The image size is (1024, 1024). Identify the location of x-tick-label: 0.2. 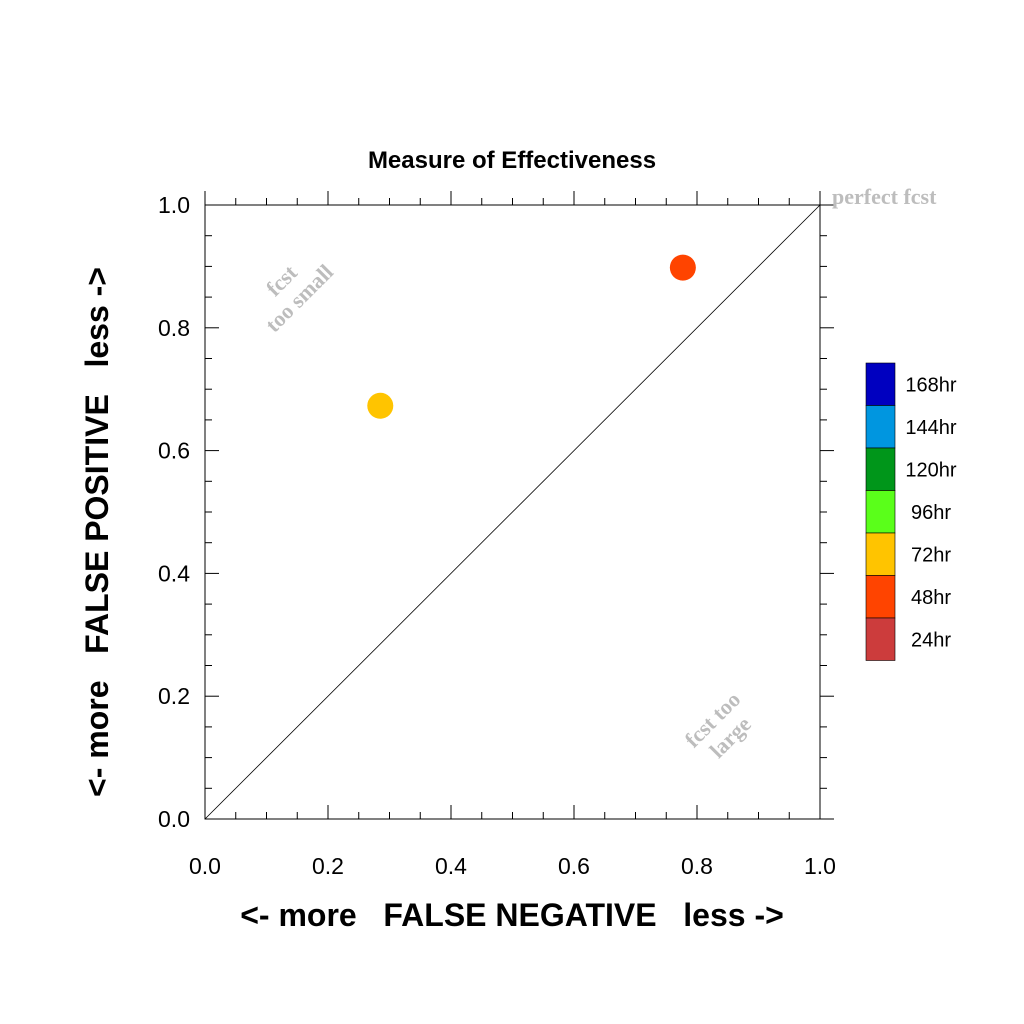
(328, 866).